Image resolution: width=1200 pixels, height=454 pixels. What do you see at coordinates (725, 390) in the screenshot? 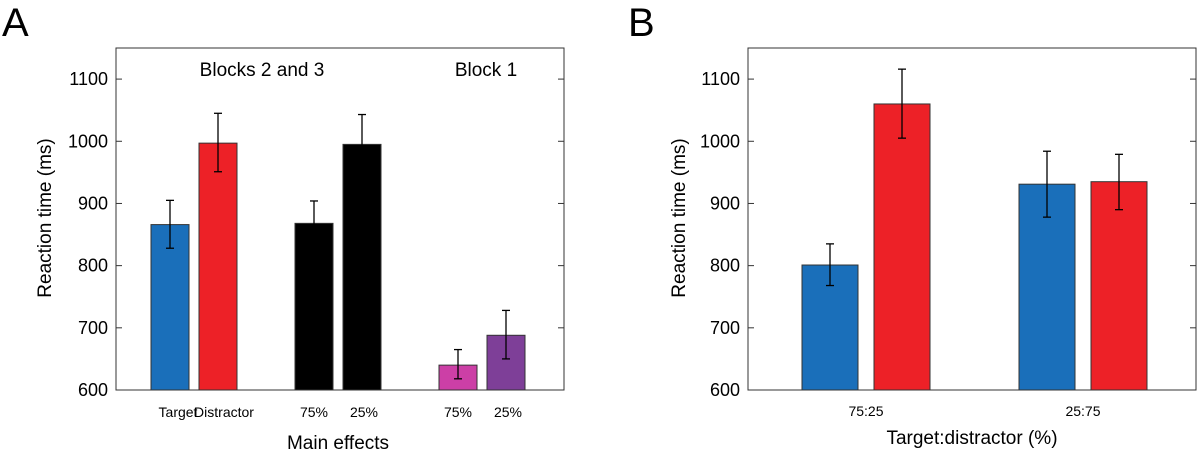
I see `panel-b-y-tick-label: 600` at bounding box center [725, 390].